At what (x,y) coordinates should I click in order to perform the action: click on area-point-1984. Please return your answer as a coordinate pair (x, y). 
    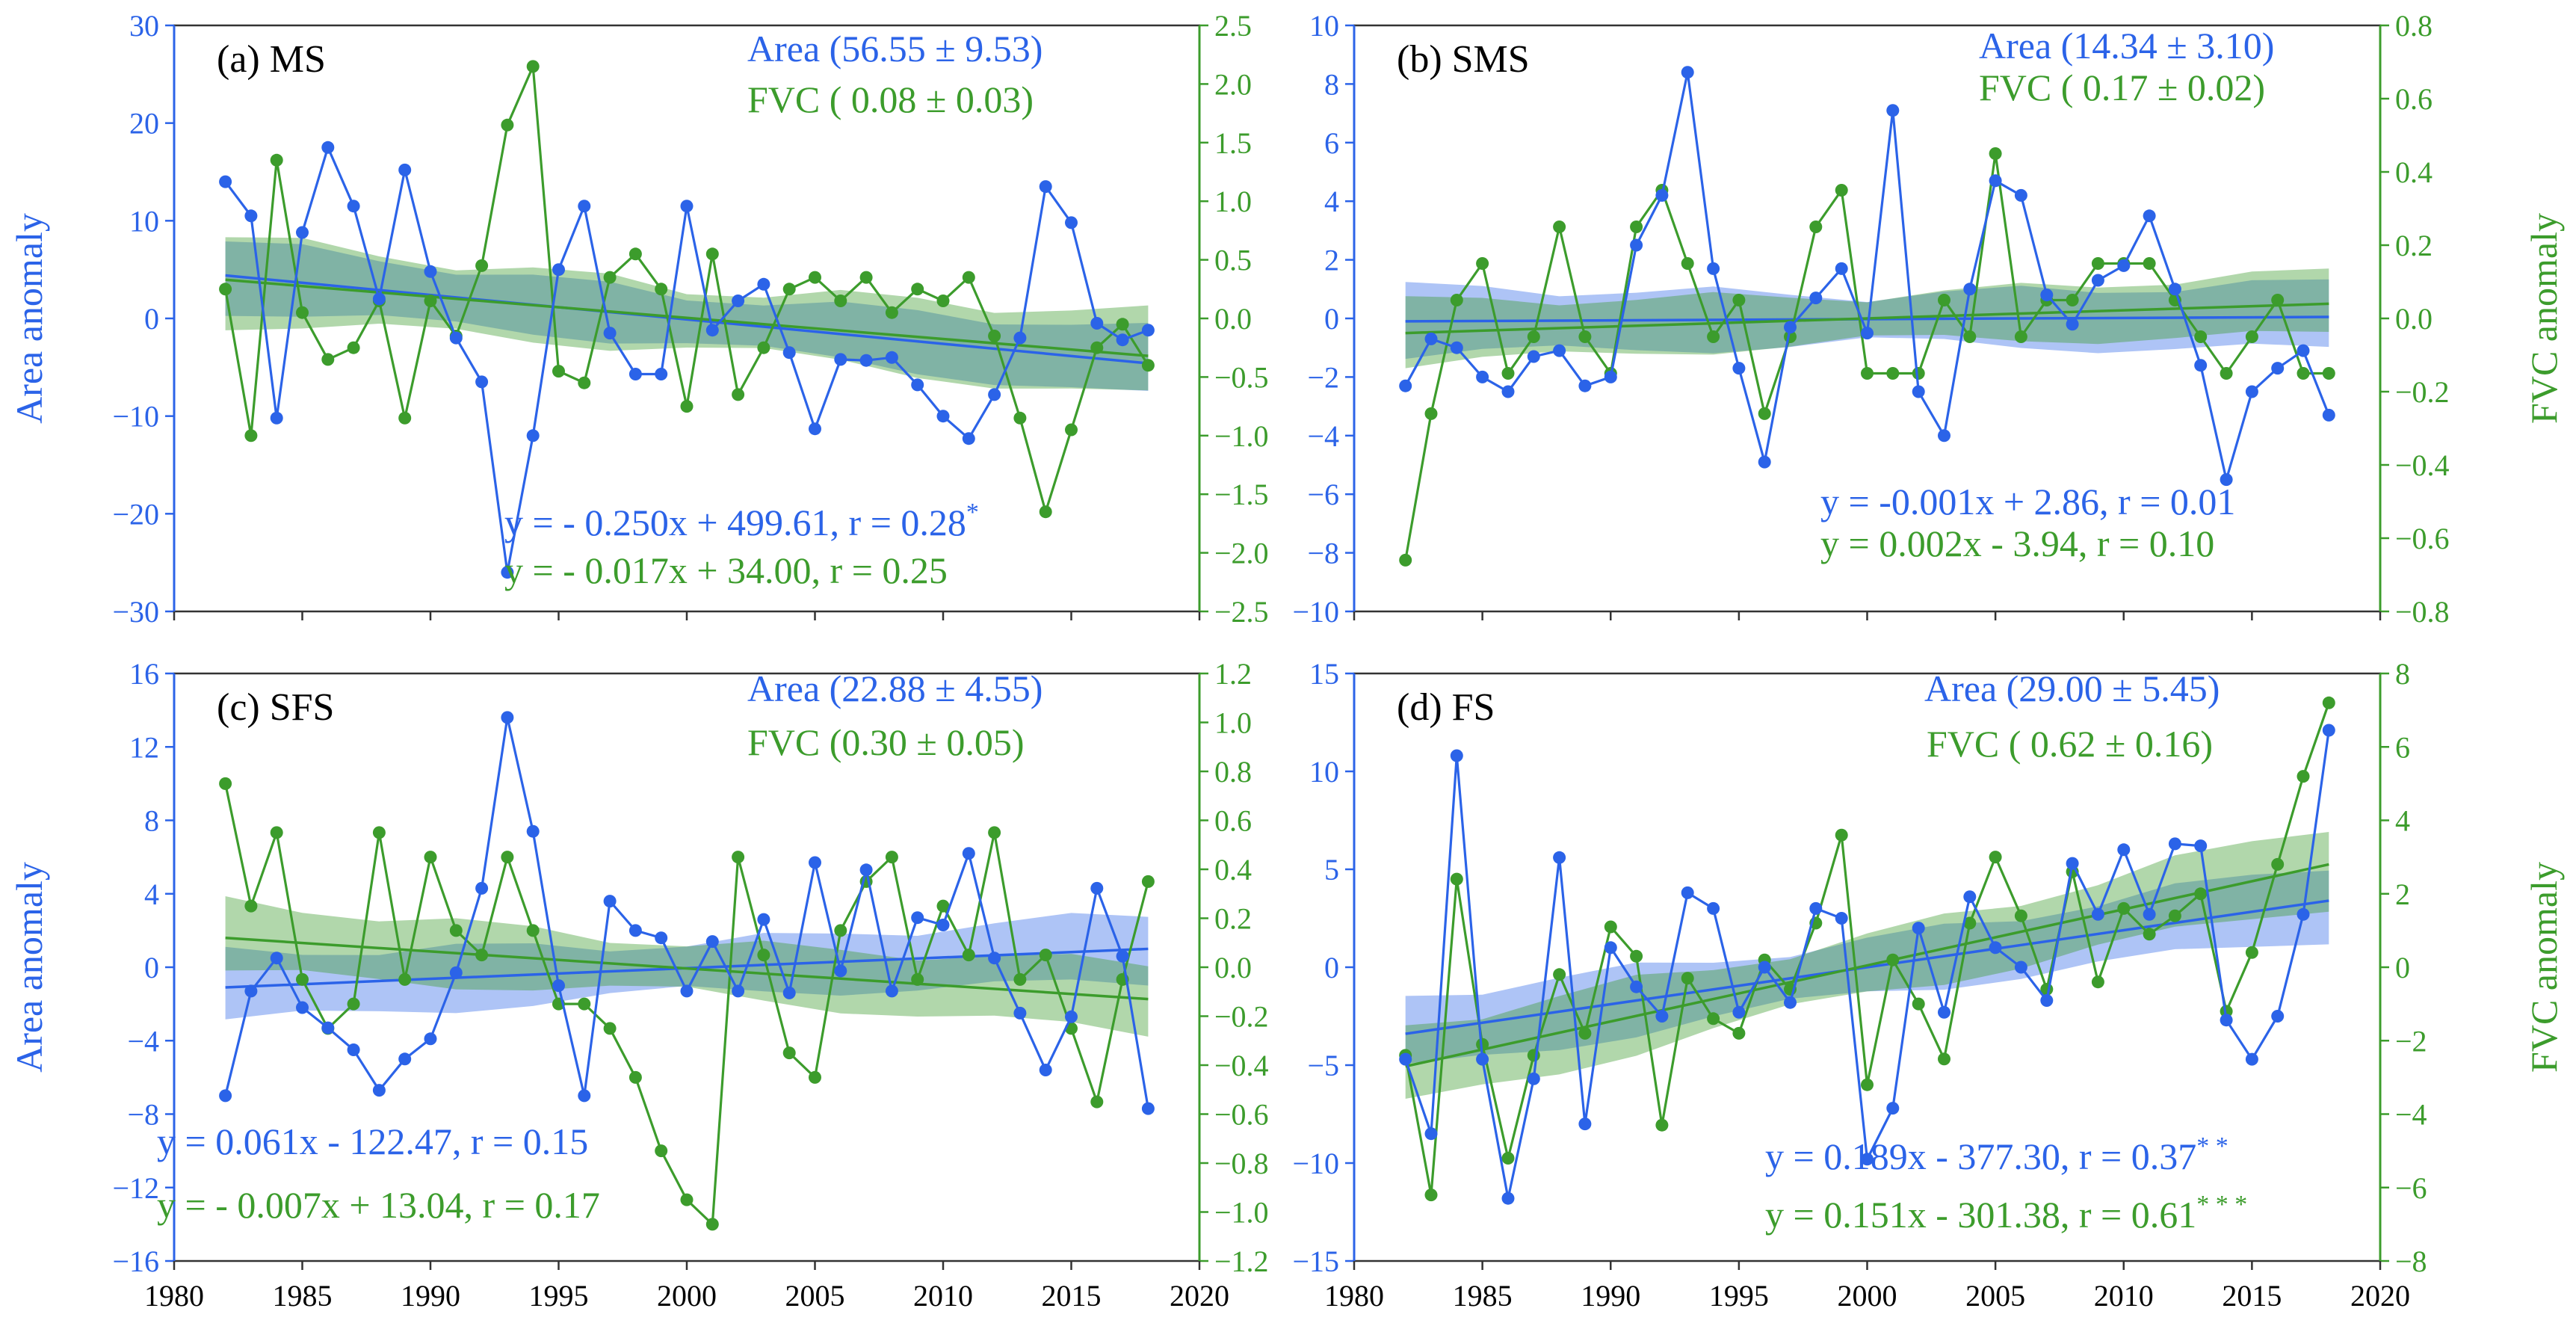
    Looking at the image, I should click on (1457, 755).